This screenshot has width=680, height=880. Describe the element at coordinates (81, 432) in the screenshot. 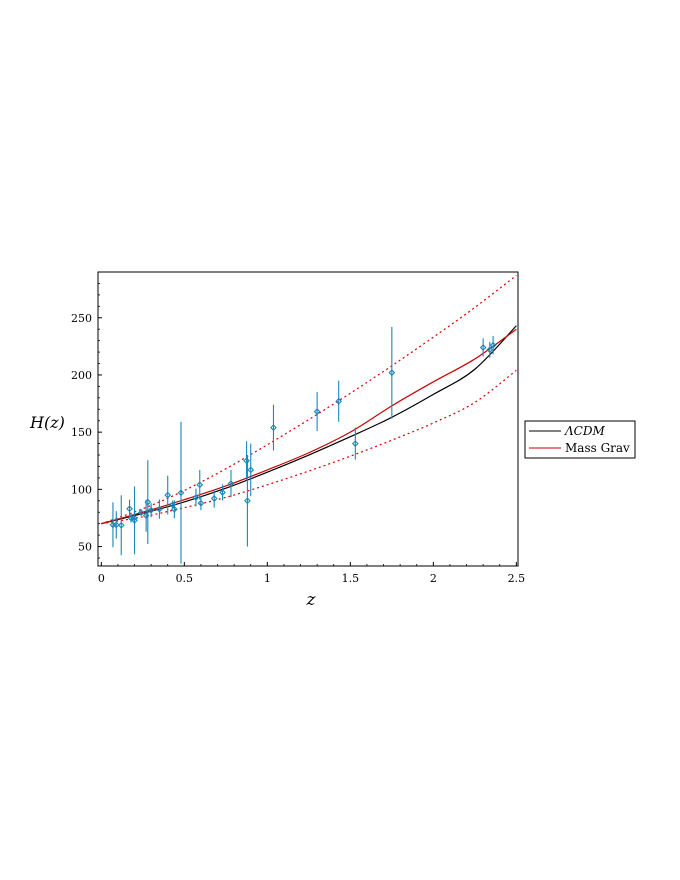

I see `y-tick-label: 150` at that location.